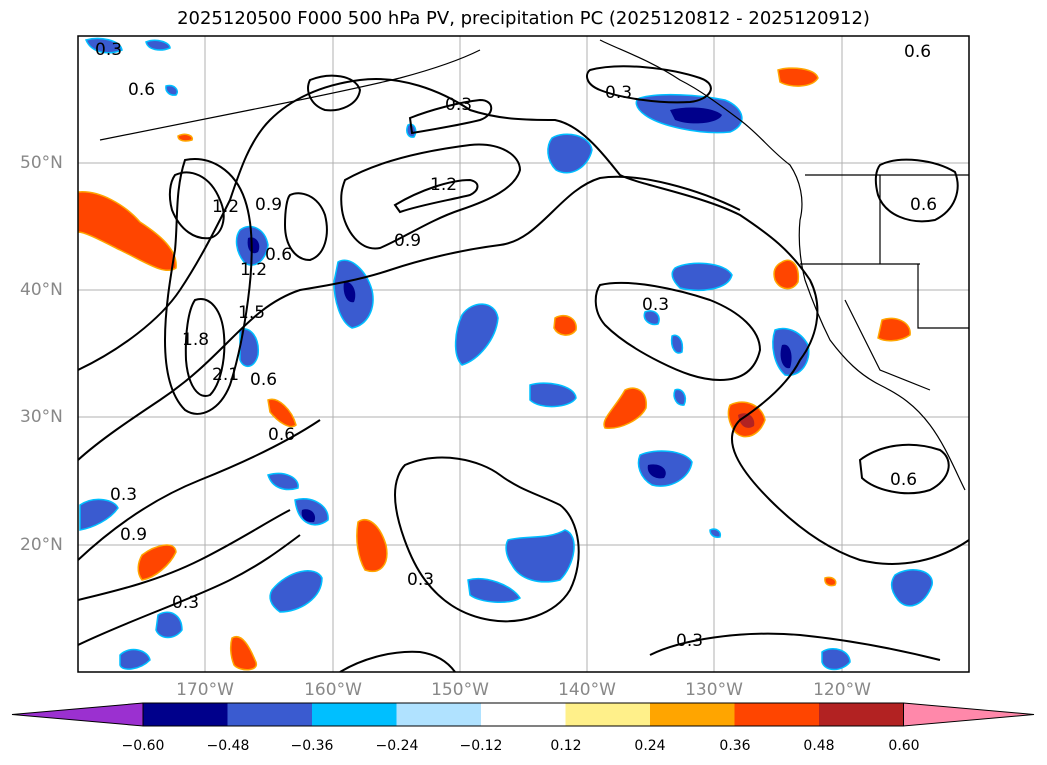 The width and height of the screenshot is (1047, 765). Describe the element at coordinates (735, 746) in the screenshot. I see `colorbar-tick-label: 0.36` at that location.